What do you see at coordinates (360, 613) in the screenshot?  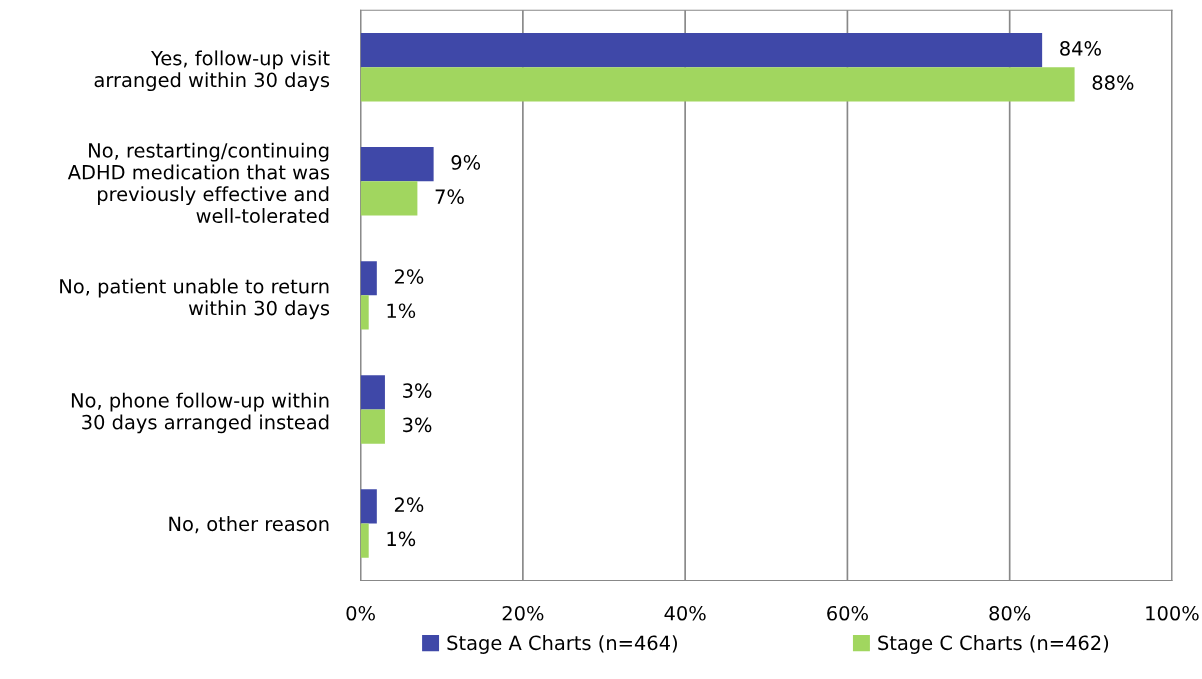 I see `x-tick-label: 0%` at bounding box center [360, 613].